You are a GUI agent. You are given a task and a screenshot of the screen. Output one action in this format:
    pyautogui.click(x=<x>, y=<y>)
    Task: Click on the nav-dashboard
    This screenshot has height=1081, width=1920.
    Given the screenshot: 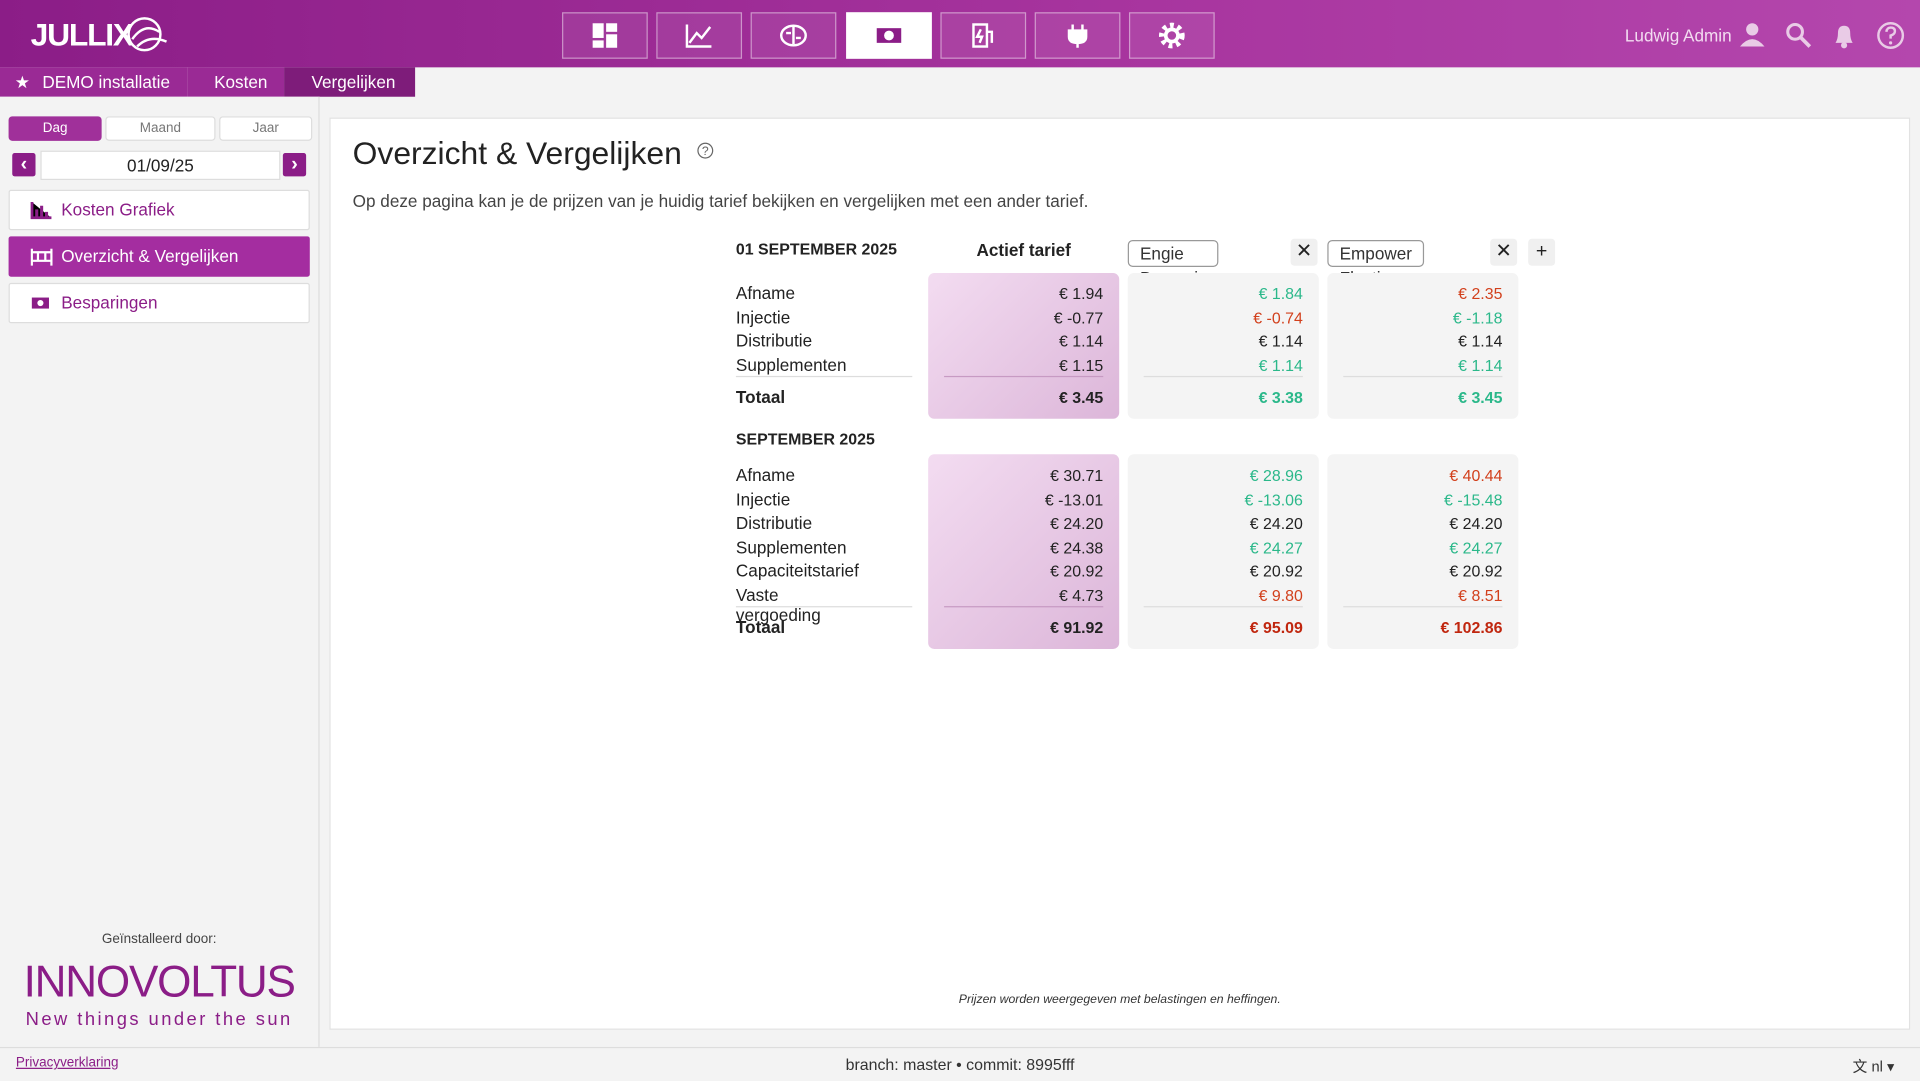 What is the action you would take?
    pyautogui.click(x=605, y=35)
    